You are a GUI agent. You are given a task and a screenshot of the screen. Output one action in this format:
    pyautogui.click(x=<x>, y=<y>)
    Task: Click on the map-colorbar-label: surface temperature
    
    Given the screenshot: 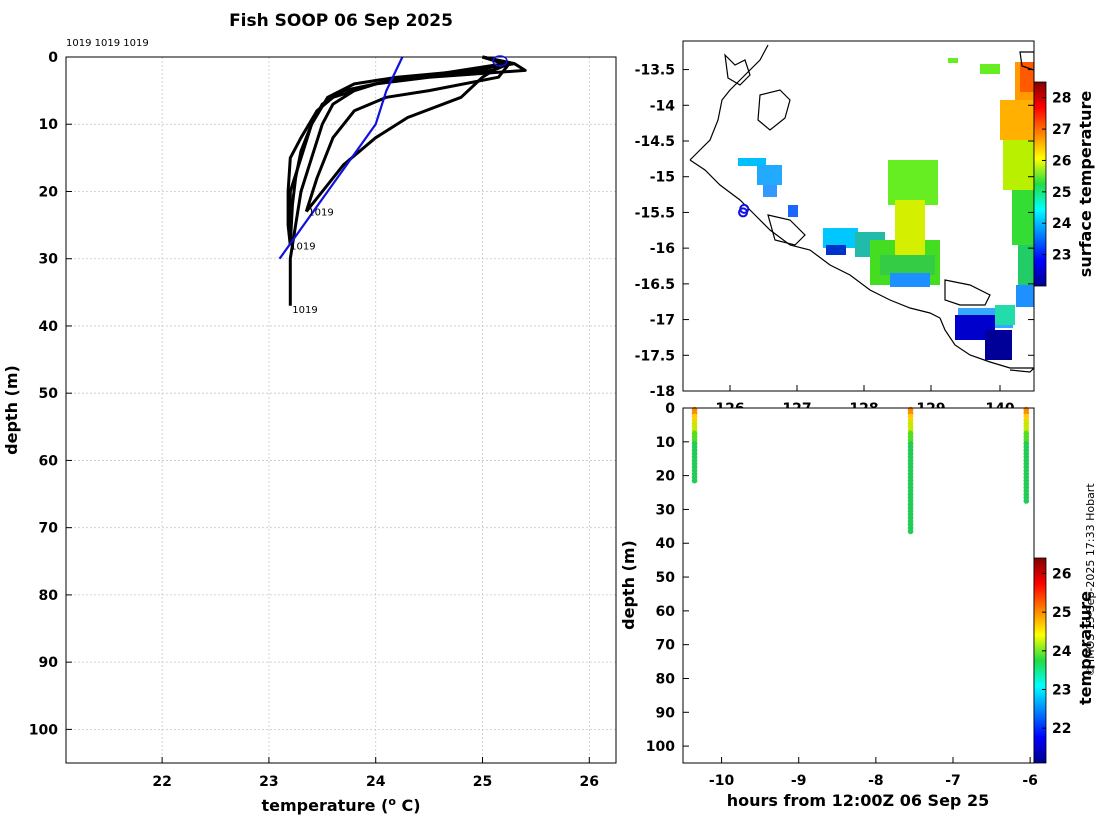 What is the action you would take?
    pyautogui.click(x=1085, y=184)
    